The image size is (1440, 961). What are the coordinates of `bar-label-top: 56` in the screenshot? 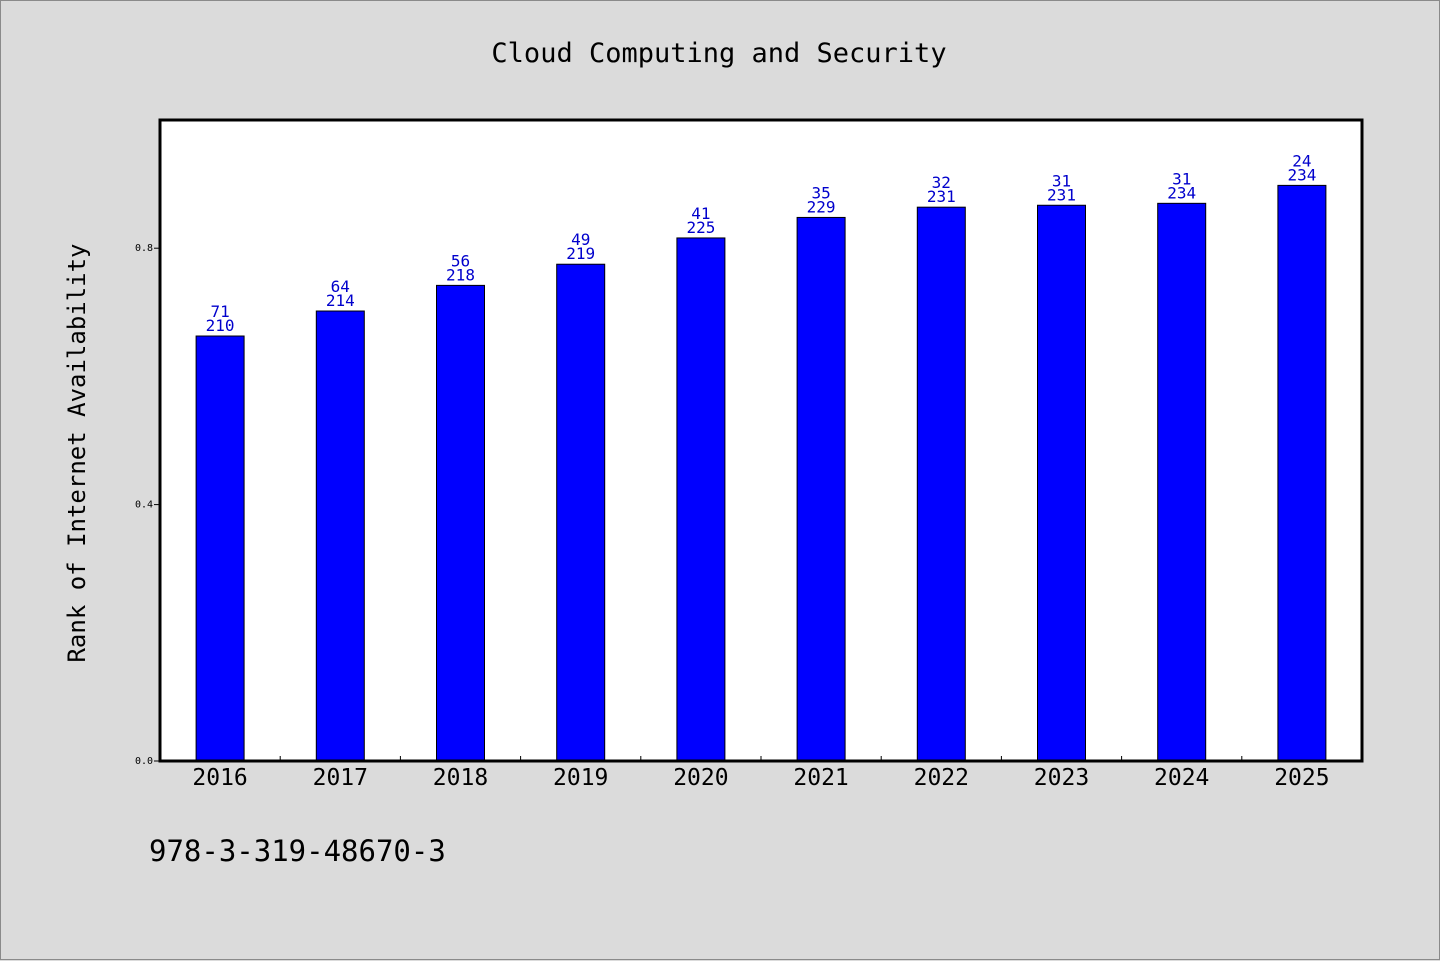 It's located at (460, 260).